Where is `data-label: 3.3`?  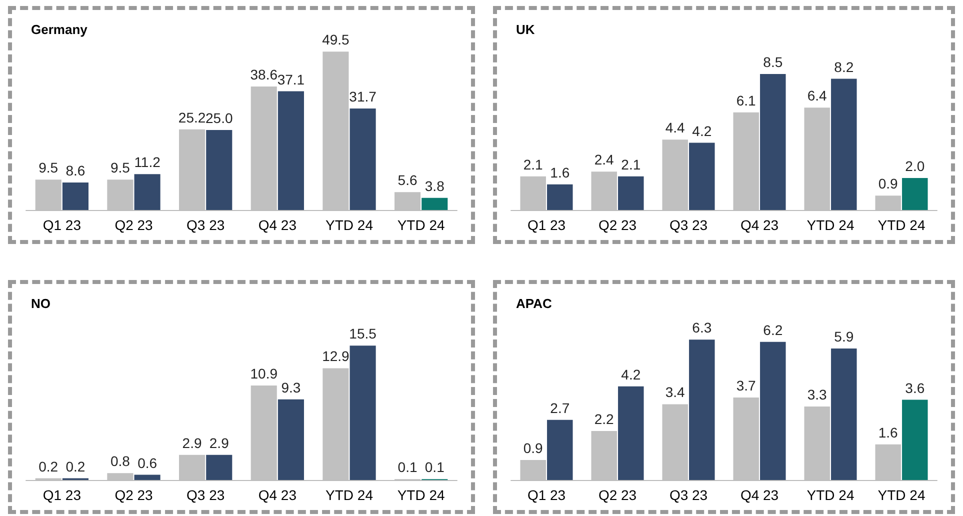
data-label: 3.3 is located at coordinates (817, 394).